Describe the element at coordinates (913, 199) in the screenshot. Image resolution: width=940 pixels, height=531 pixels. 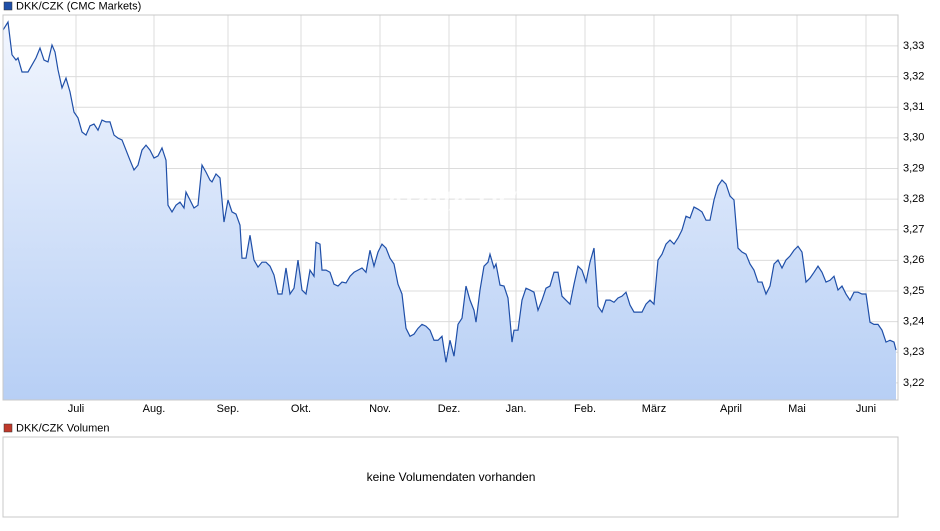
I see `y-tick-label: 3,28` at that location.